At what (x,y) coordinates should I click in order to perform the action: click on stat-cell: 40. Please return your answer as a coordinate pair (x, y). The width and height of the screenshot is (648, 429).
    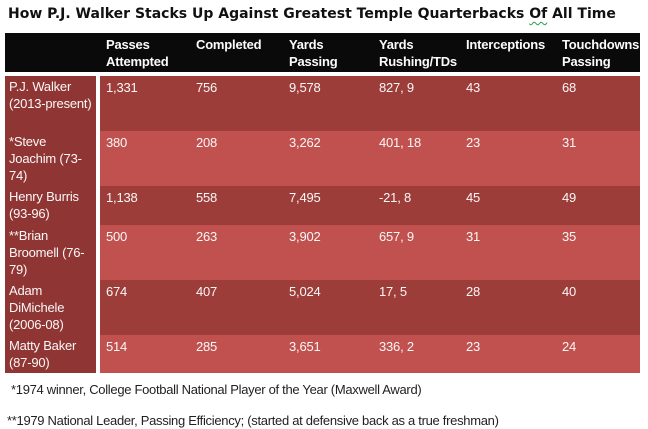
    Looking at the image, I should click on (598, 307).